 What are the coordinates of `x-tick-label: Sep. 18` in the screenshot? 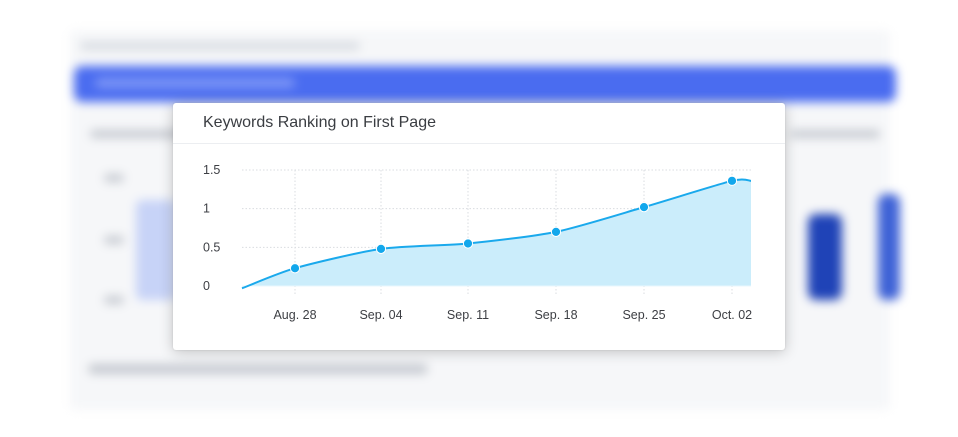 It's located at (555, 315).